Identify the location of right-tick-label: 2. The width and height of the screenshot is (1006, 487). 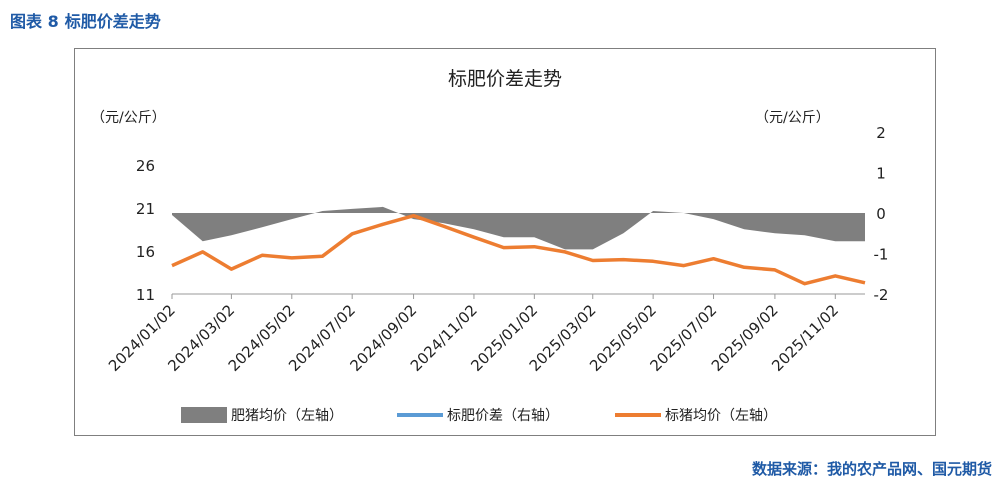
(881, 133).